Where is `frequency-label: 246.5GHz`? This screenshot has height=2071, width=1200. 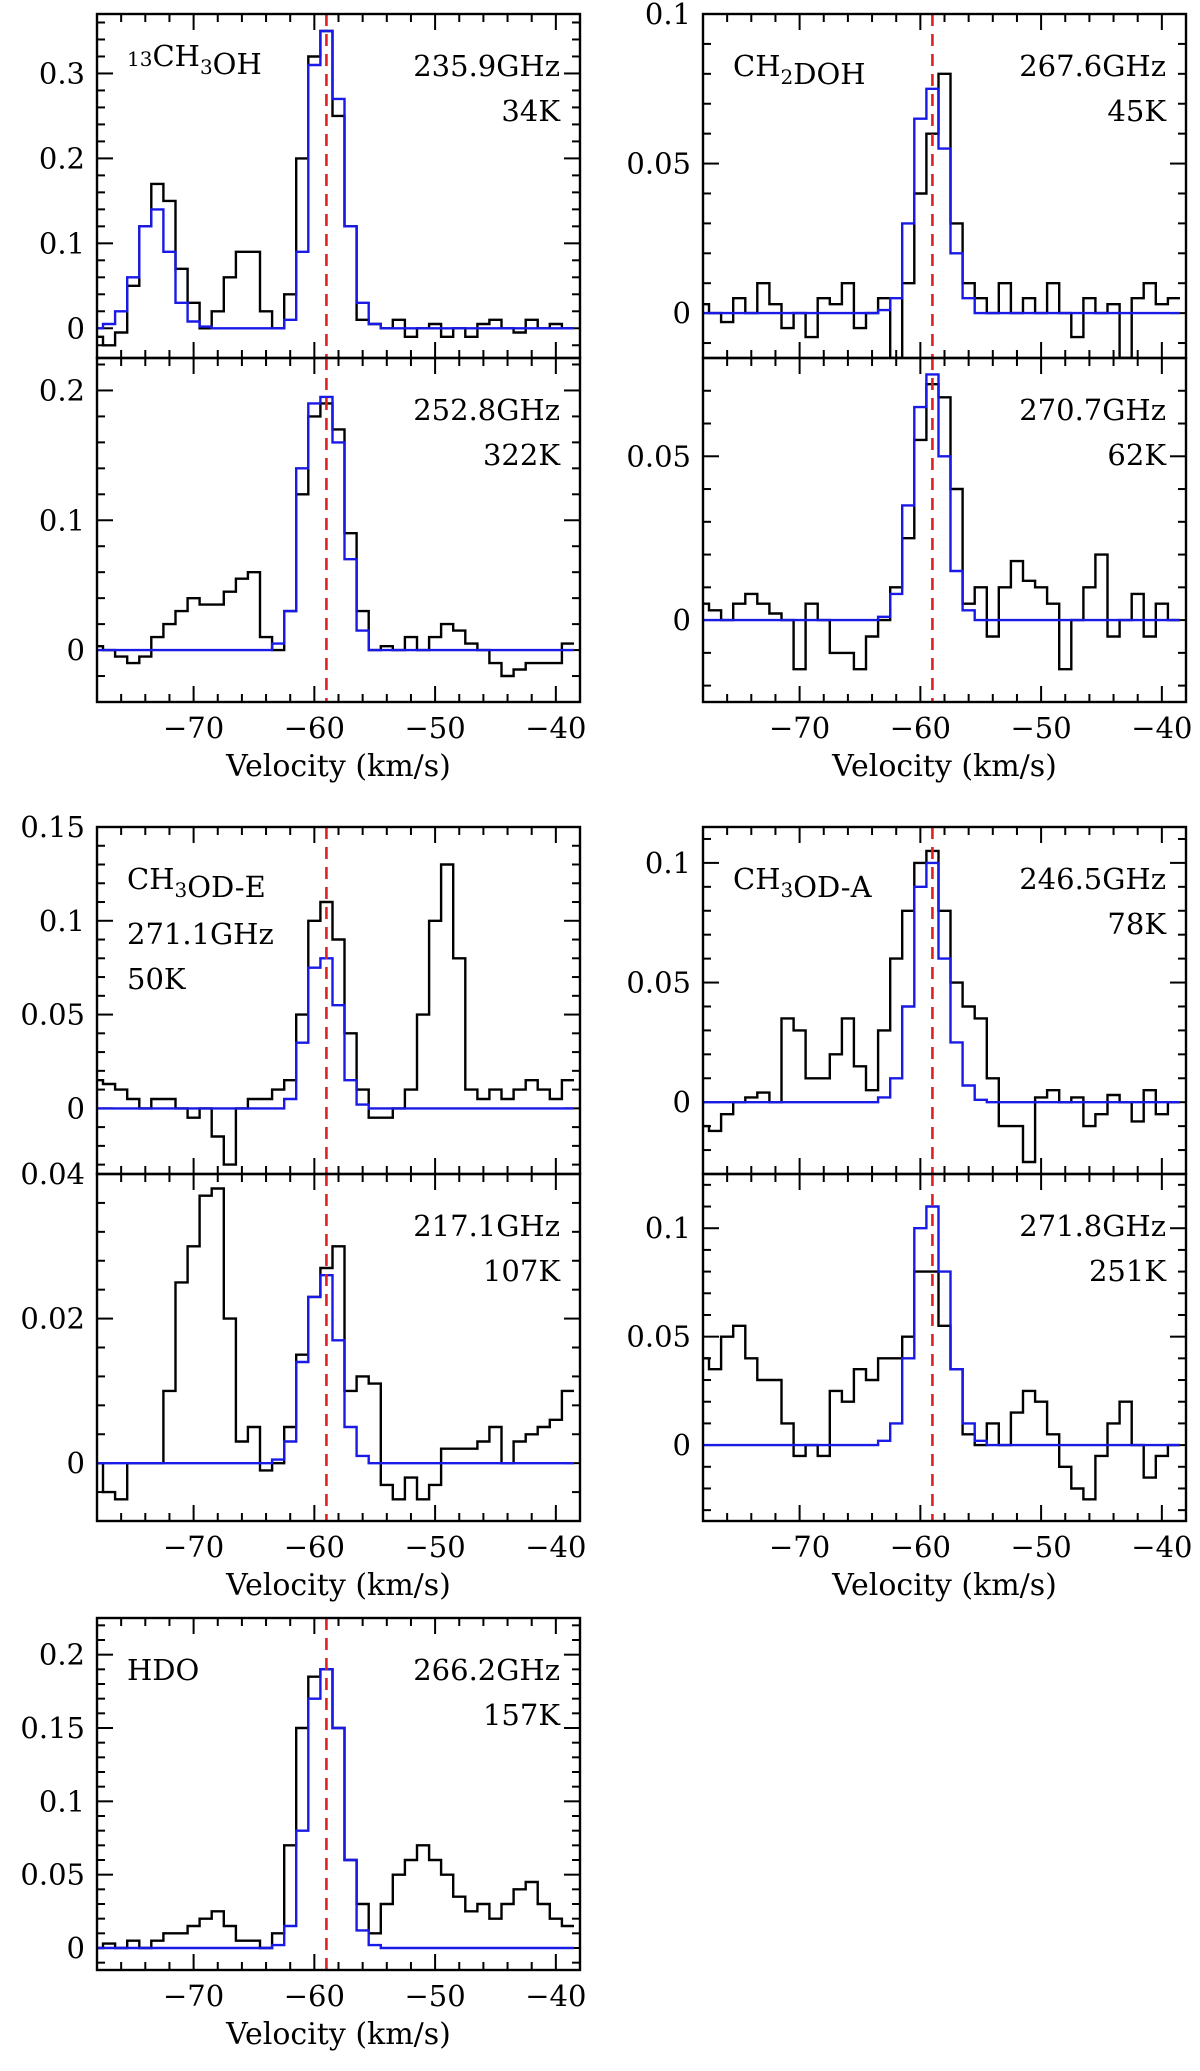 frequency-label: 246.5GHz is located at coordinates (1092, 879).